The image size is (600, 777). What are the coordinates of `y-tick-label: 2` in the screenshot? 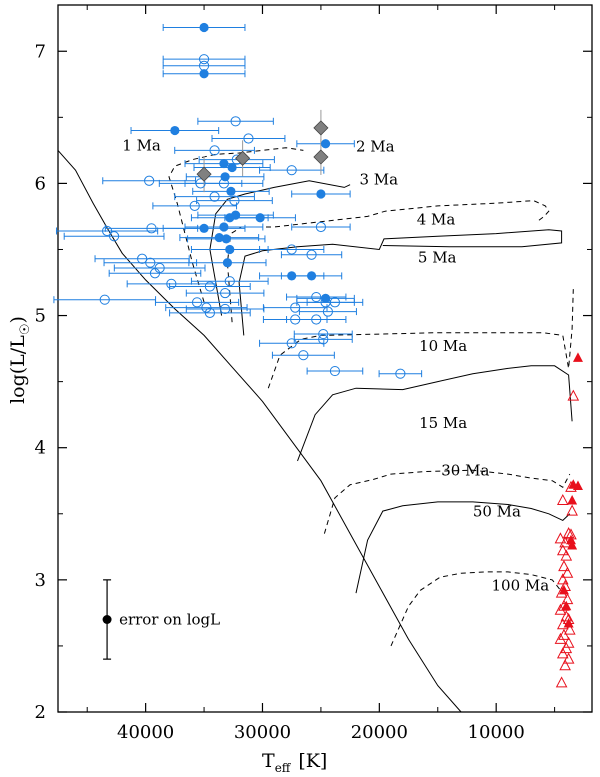 It's located at (40, 712).